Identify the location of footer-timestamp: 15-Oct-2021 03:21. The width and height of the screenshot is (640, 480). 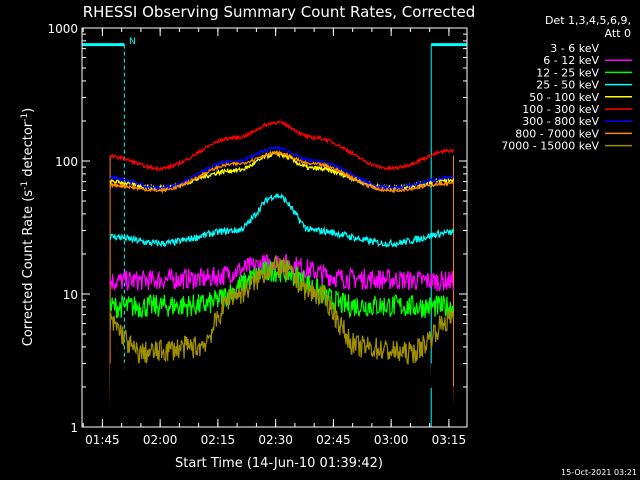
(599, 472).